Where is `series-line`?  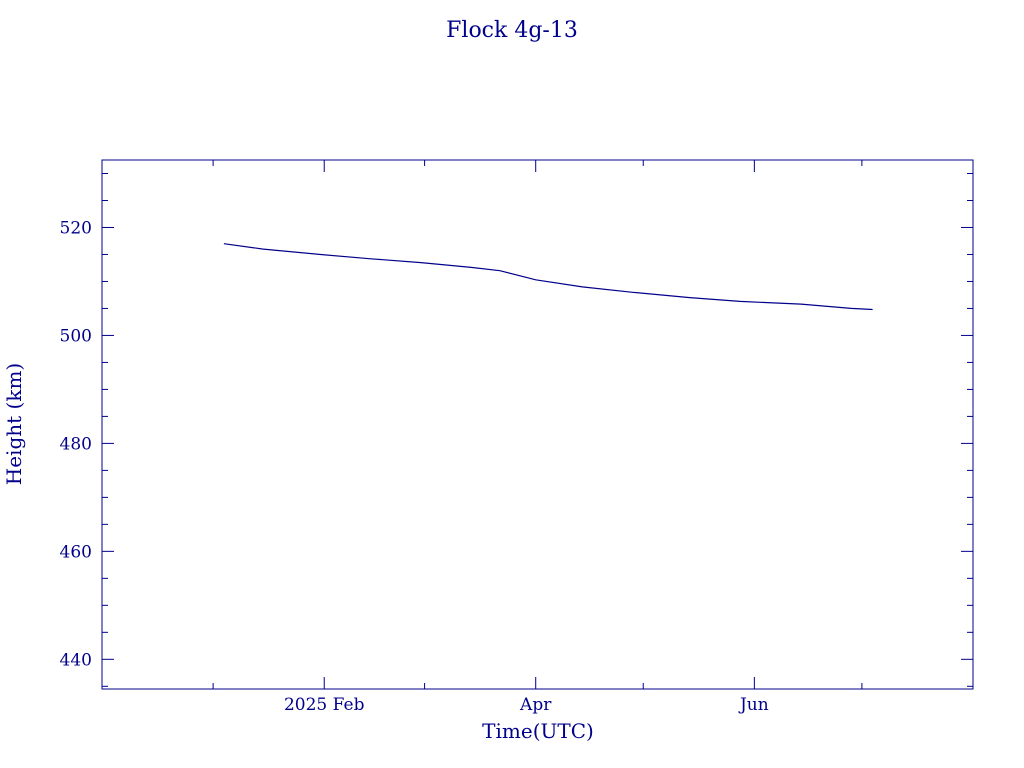 series-line is located at coordinates (548, 277).